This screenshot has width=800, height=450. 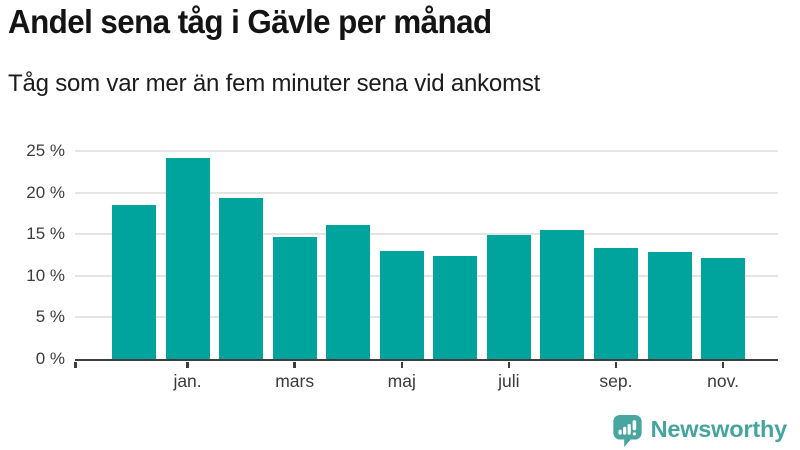 What do you see at coordinates (45, 234) in the screenshot?
I see `y-axis-label-15: 15 %` at bounding box center [45, 234].